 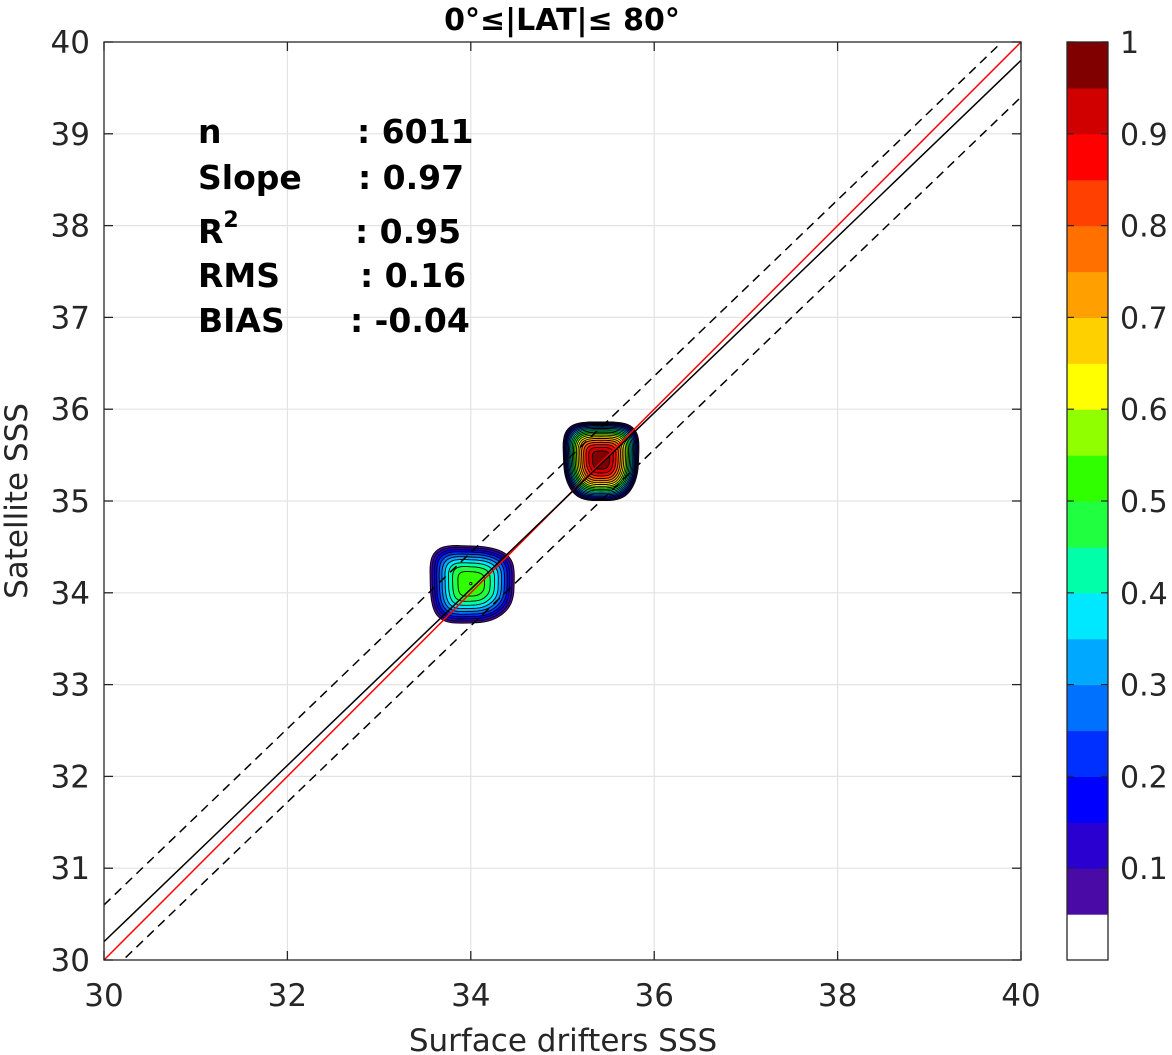 I want to click on x-tick-label-1: 32, so click(x=287, y=996).